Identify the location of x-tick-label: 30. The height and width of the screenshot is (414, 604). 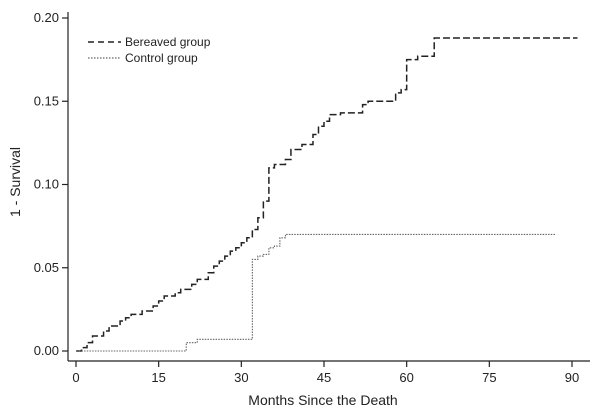
(241, 377).